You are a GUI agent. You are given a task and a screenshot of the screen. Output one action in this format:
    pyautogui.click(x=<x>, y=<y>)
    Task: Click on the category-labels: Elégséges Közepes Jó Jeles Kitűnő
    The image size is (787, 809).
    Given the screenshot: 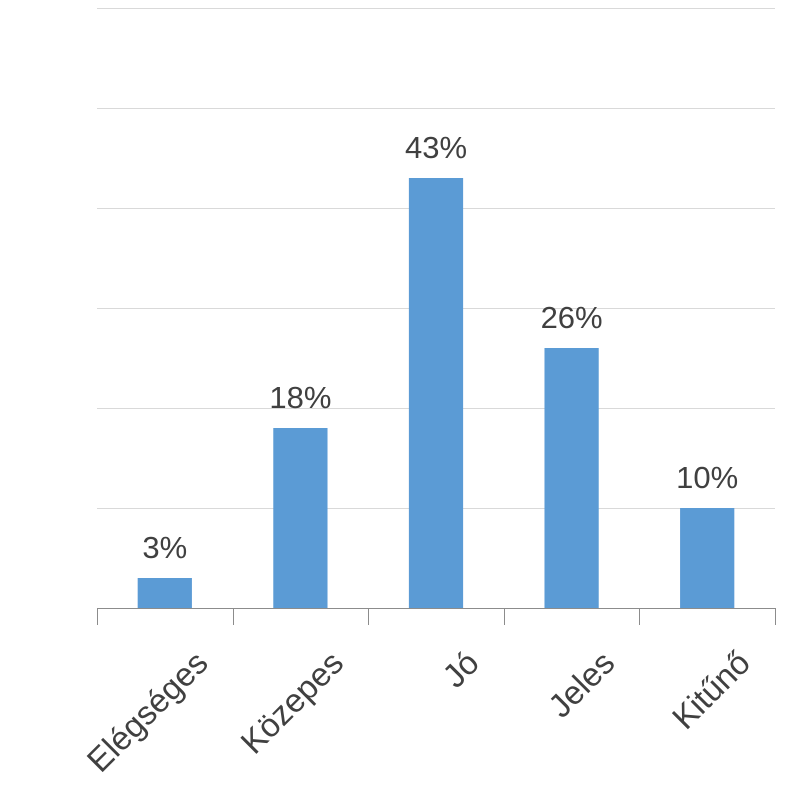 What is the action you would take?
    pyautogui.click(x=419, y=711)
    